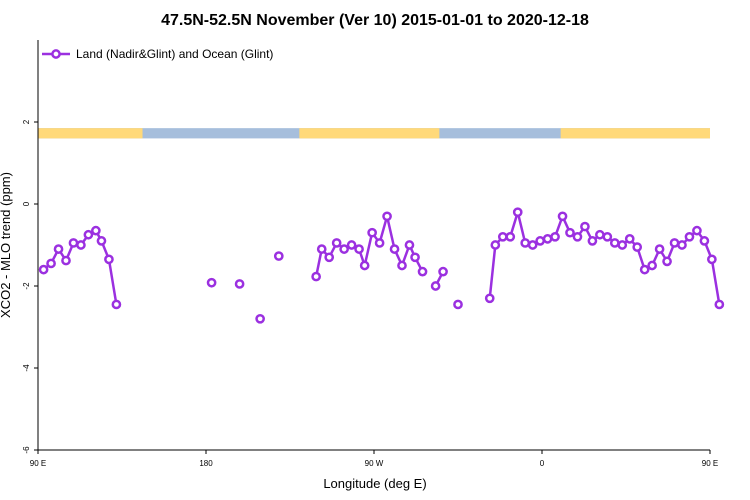 This screenshot has width=750, height=500. What do you see at coordinates (174, 54) in the screenshot?
I see `legend-entry-0: Land (Nadir&Glint) and Ocean (Glint)` at bounding box center [174, 54].